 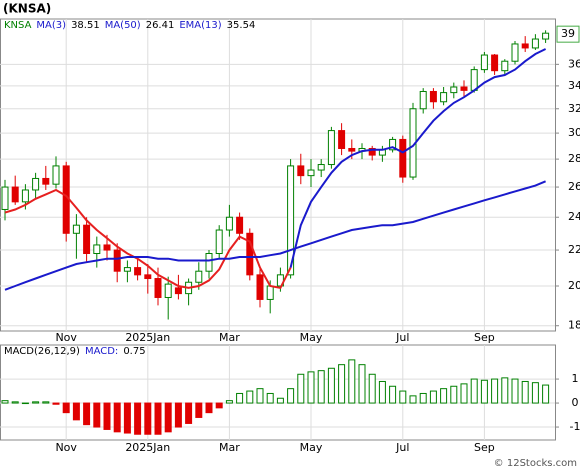 What do you see at coordinates (574, 325) in the screenshot?
I see `y-tick-label: 18` at bounding box center [574, 325].